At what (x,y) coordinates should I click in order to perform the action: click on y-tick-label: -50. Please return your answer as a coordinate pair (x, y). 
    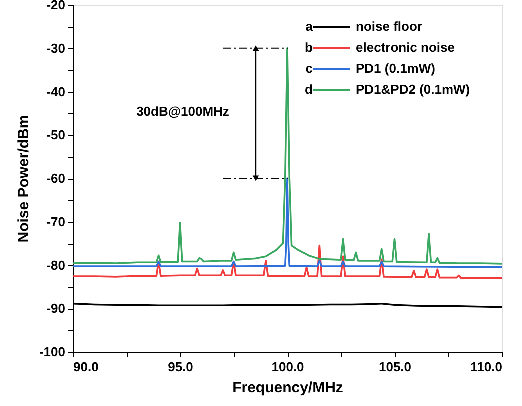
    Looking at the image, I should click on (56, 135).